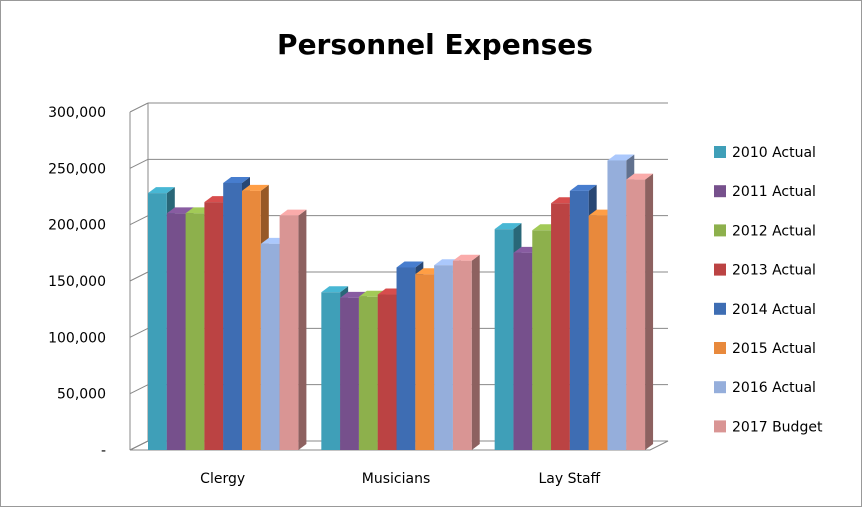 This screenshot has width=863, height=508. I want to click on legend-label: 2014 Actual, so click(774, 310).